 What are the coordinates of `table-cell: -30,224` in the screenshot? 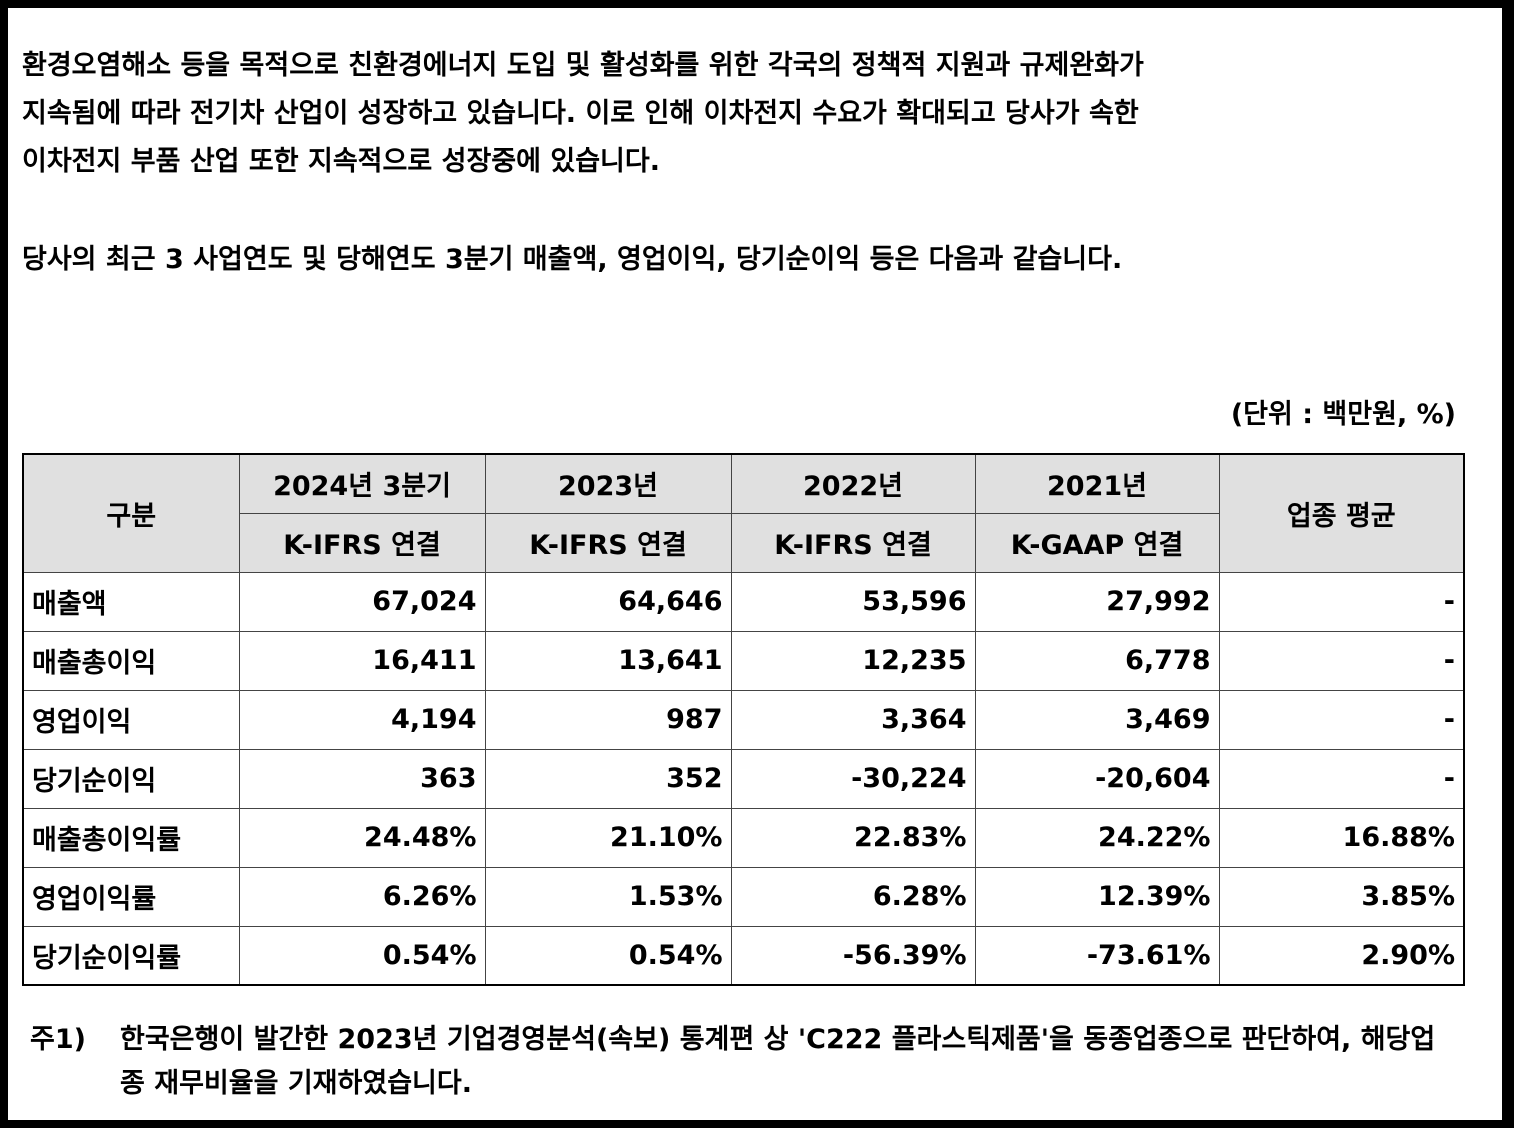 It's located at (853, 778).